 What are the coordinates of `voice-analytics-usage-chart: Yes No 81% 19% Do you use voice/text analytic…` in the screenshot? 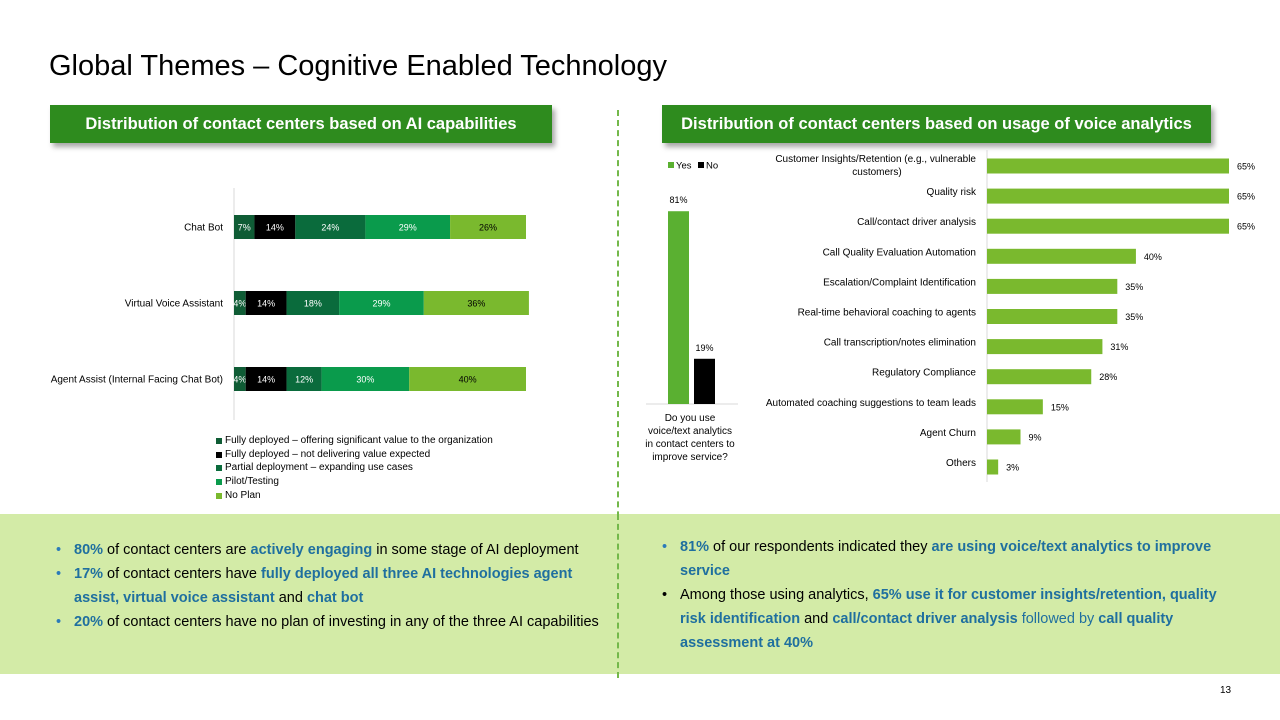 It's located at (691, 312).